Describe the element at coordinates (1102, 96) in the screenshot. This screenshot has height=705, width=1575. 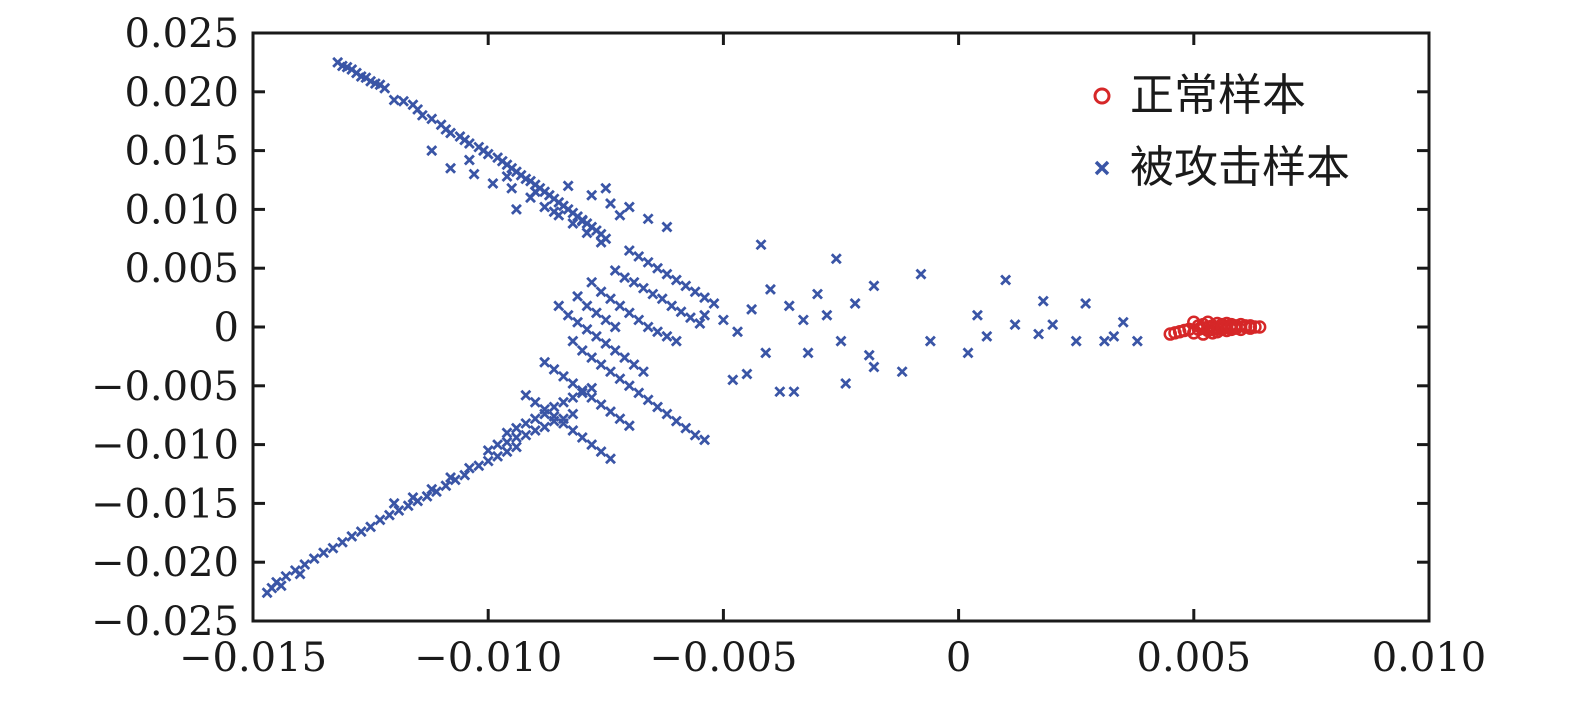
I see `legend-marker-circle-icon` at that location.